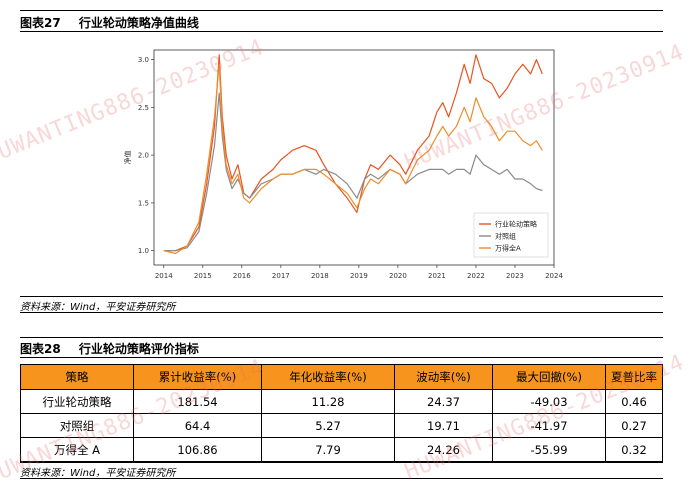 The width and height of the screenshot is (698, 490). I want to click on cell-sharpe: 0.46, so click(634, 401).